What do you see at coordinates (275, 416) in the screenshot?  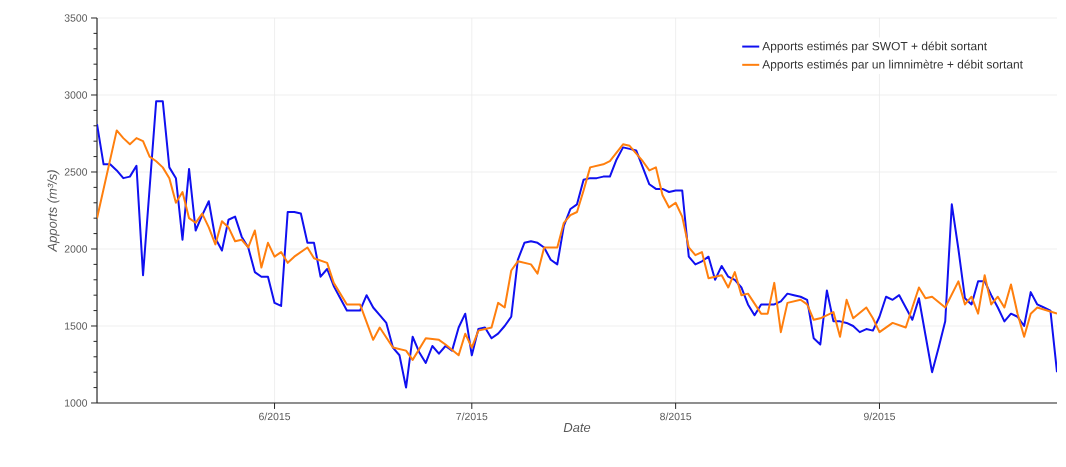 I see `x-tick-label: 6/2015` at bounding box center [275, 416].